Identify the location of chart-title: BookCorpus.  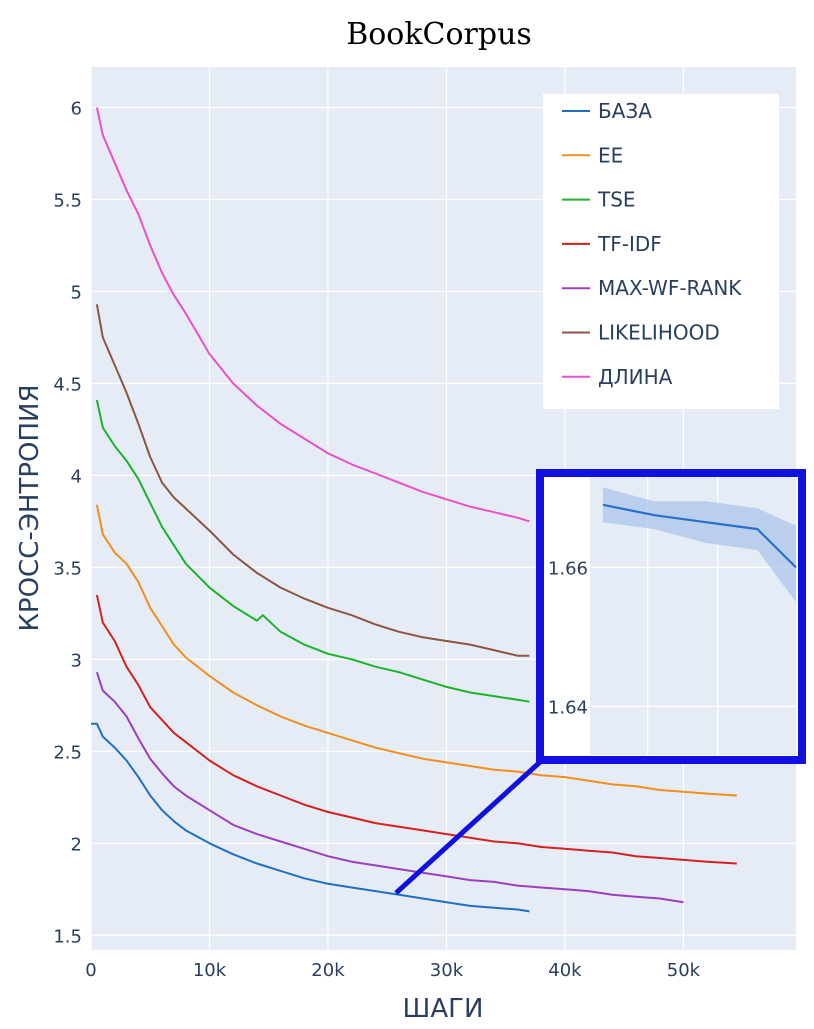
(439, 34).